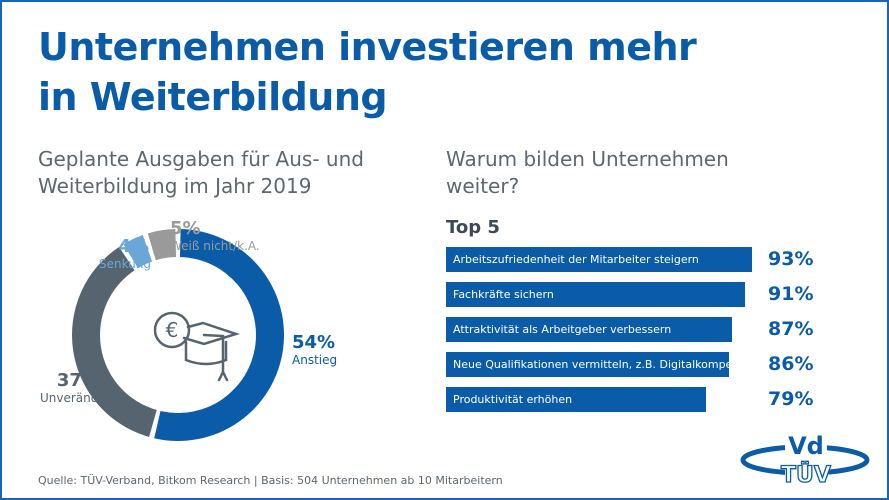 The width and height of the screenshot is (889, 500). Describe the element at coordinates (197, 346) in the screenshot. I see `euro-graduation-cap-icon: €` at that location.